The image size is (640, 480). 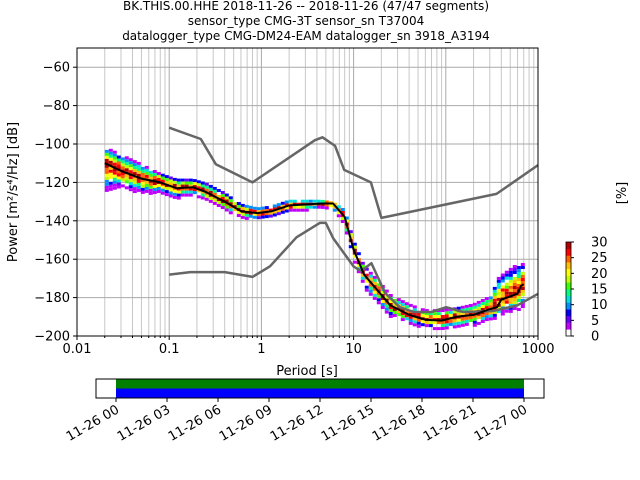 What do you see at coordinates (599, 258) in the screenshot?
I see `colorbar-tick-label: 25` at bounding box center [599, 258].